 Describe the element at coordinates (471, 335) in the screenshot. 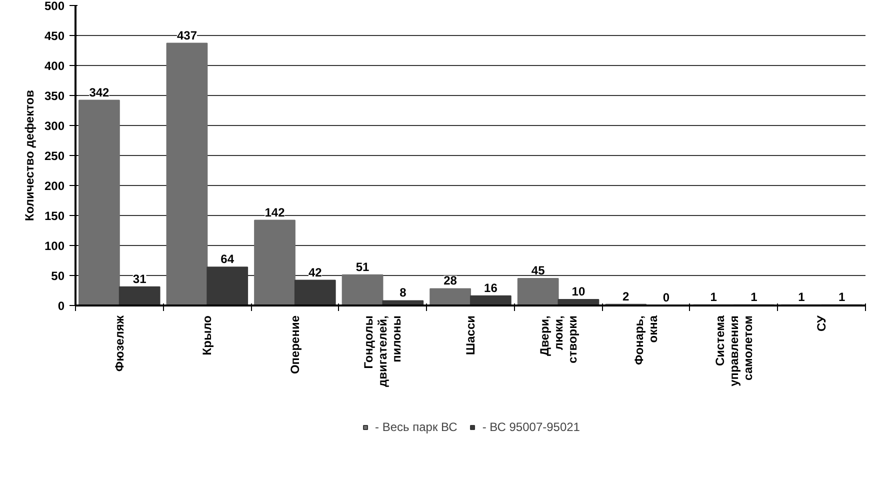

I see `x-tick-label: Шасси` at that location.